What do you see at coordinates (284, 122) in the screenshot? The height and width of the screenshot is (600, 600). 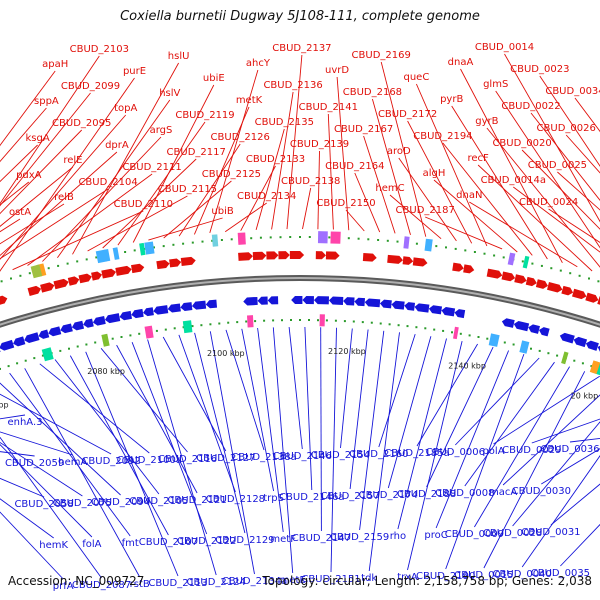 I see `forward-gene-label: CBUD_2135` at bounding box center [284, 122].